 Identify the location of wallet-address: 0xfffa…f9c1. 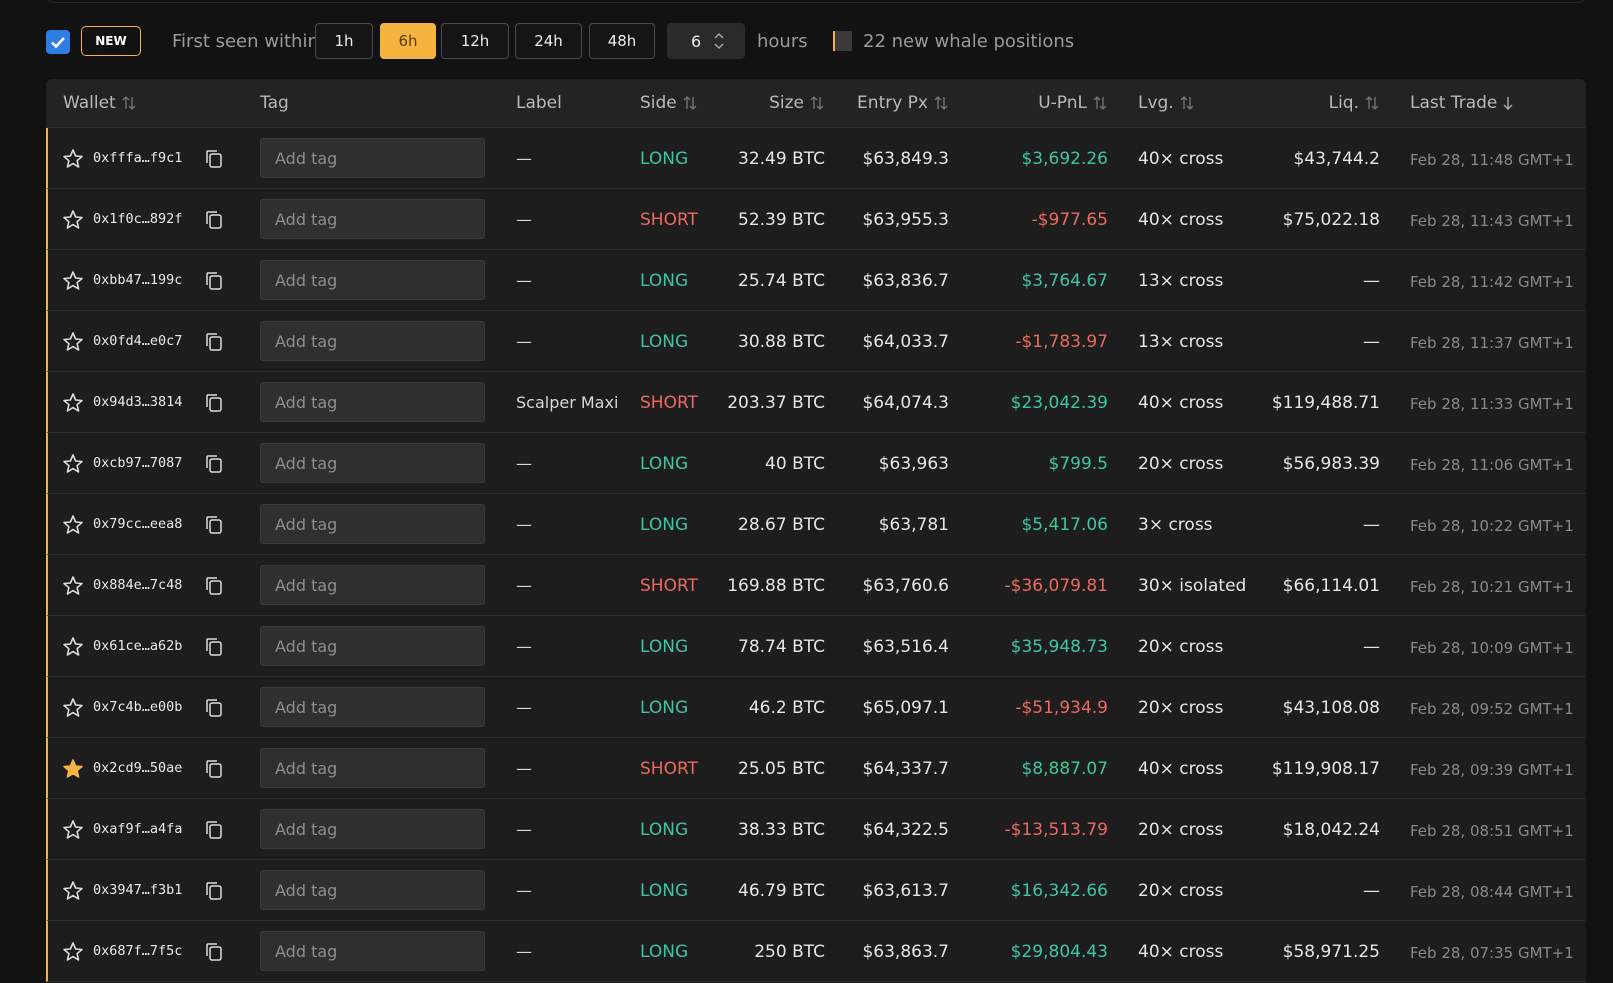
(138, 157).